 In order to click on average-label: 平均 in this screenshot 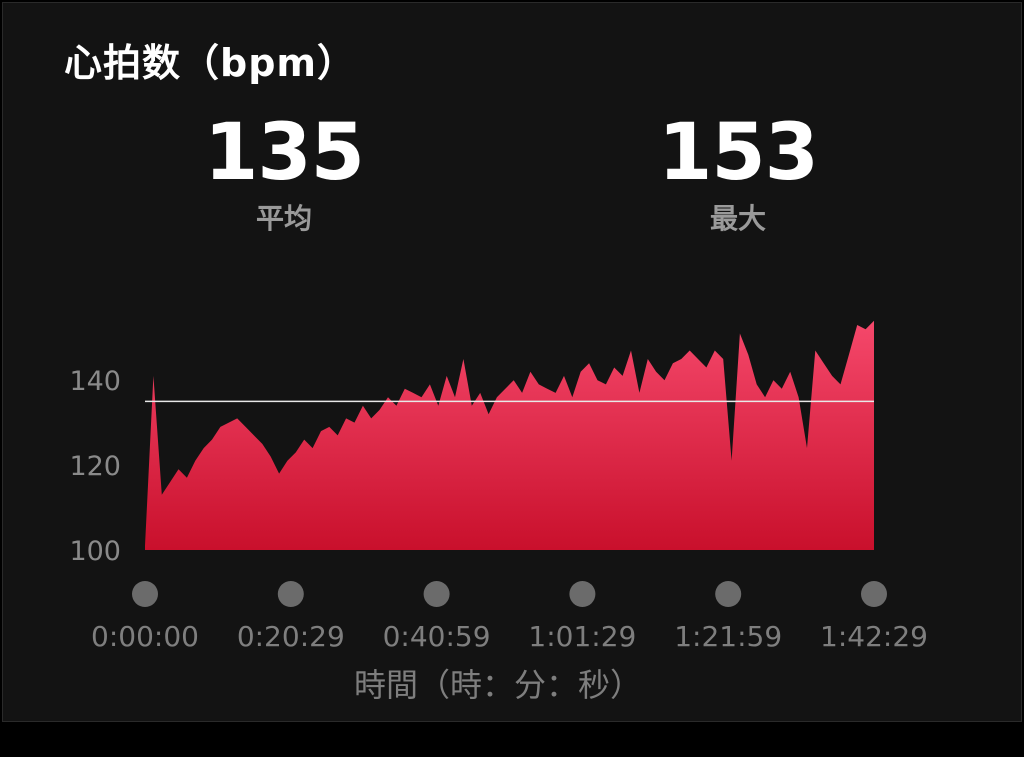, I will do `click(283, 218)`.